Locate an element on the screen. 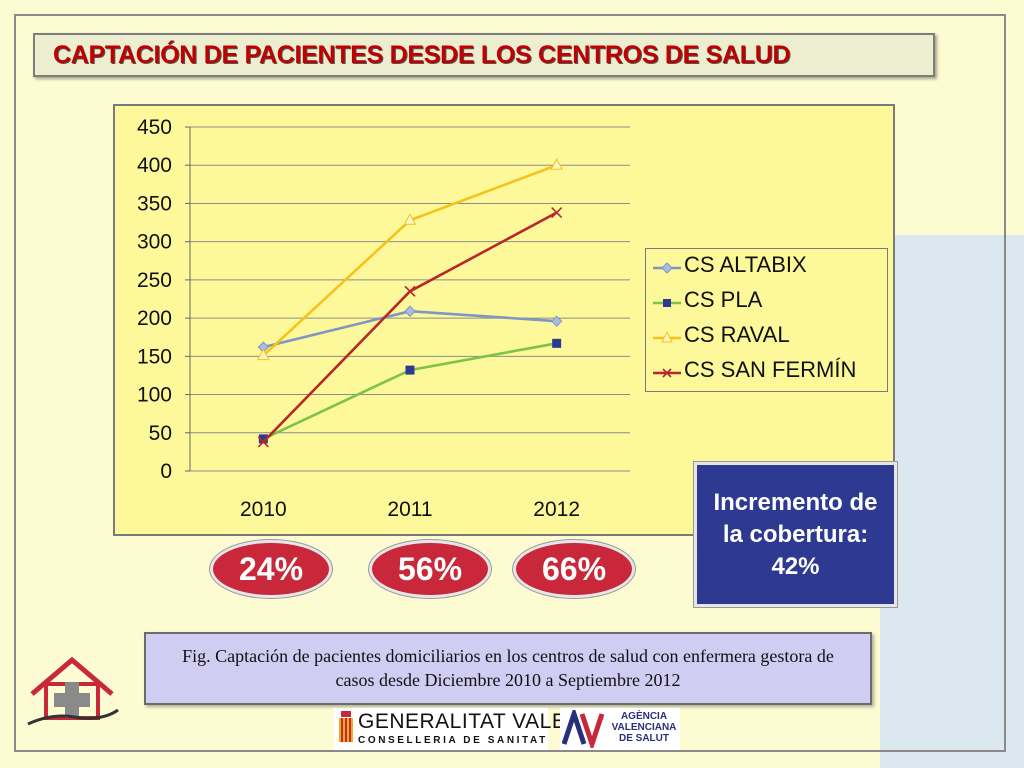  percentage-2012: 66% is located at coordinates (574, 569).